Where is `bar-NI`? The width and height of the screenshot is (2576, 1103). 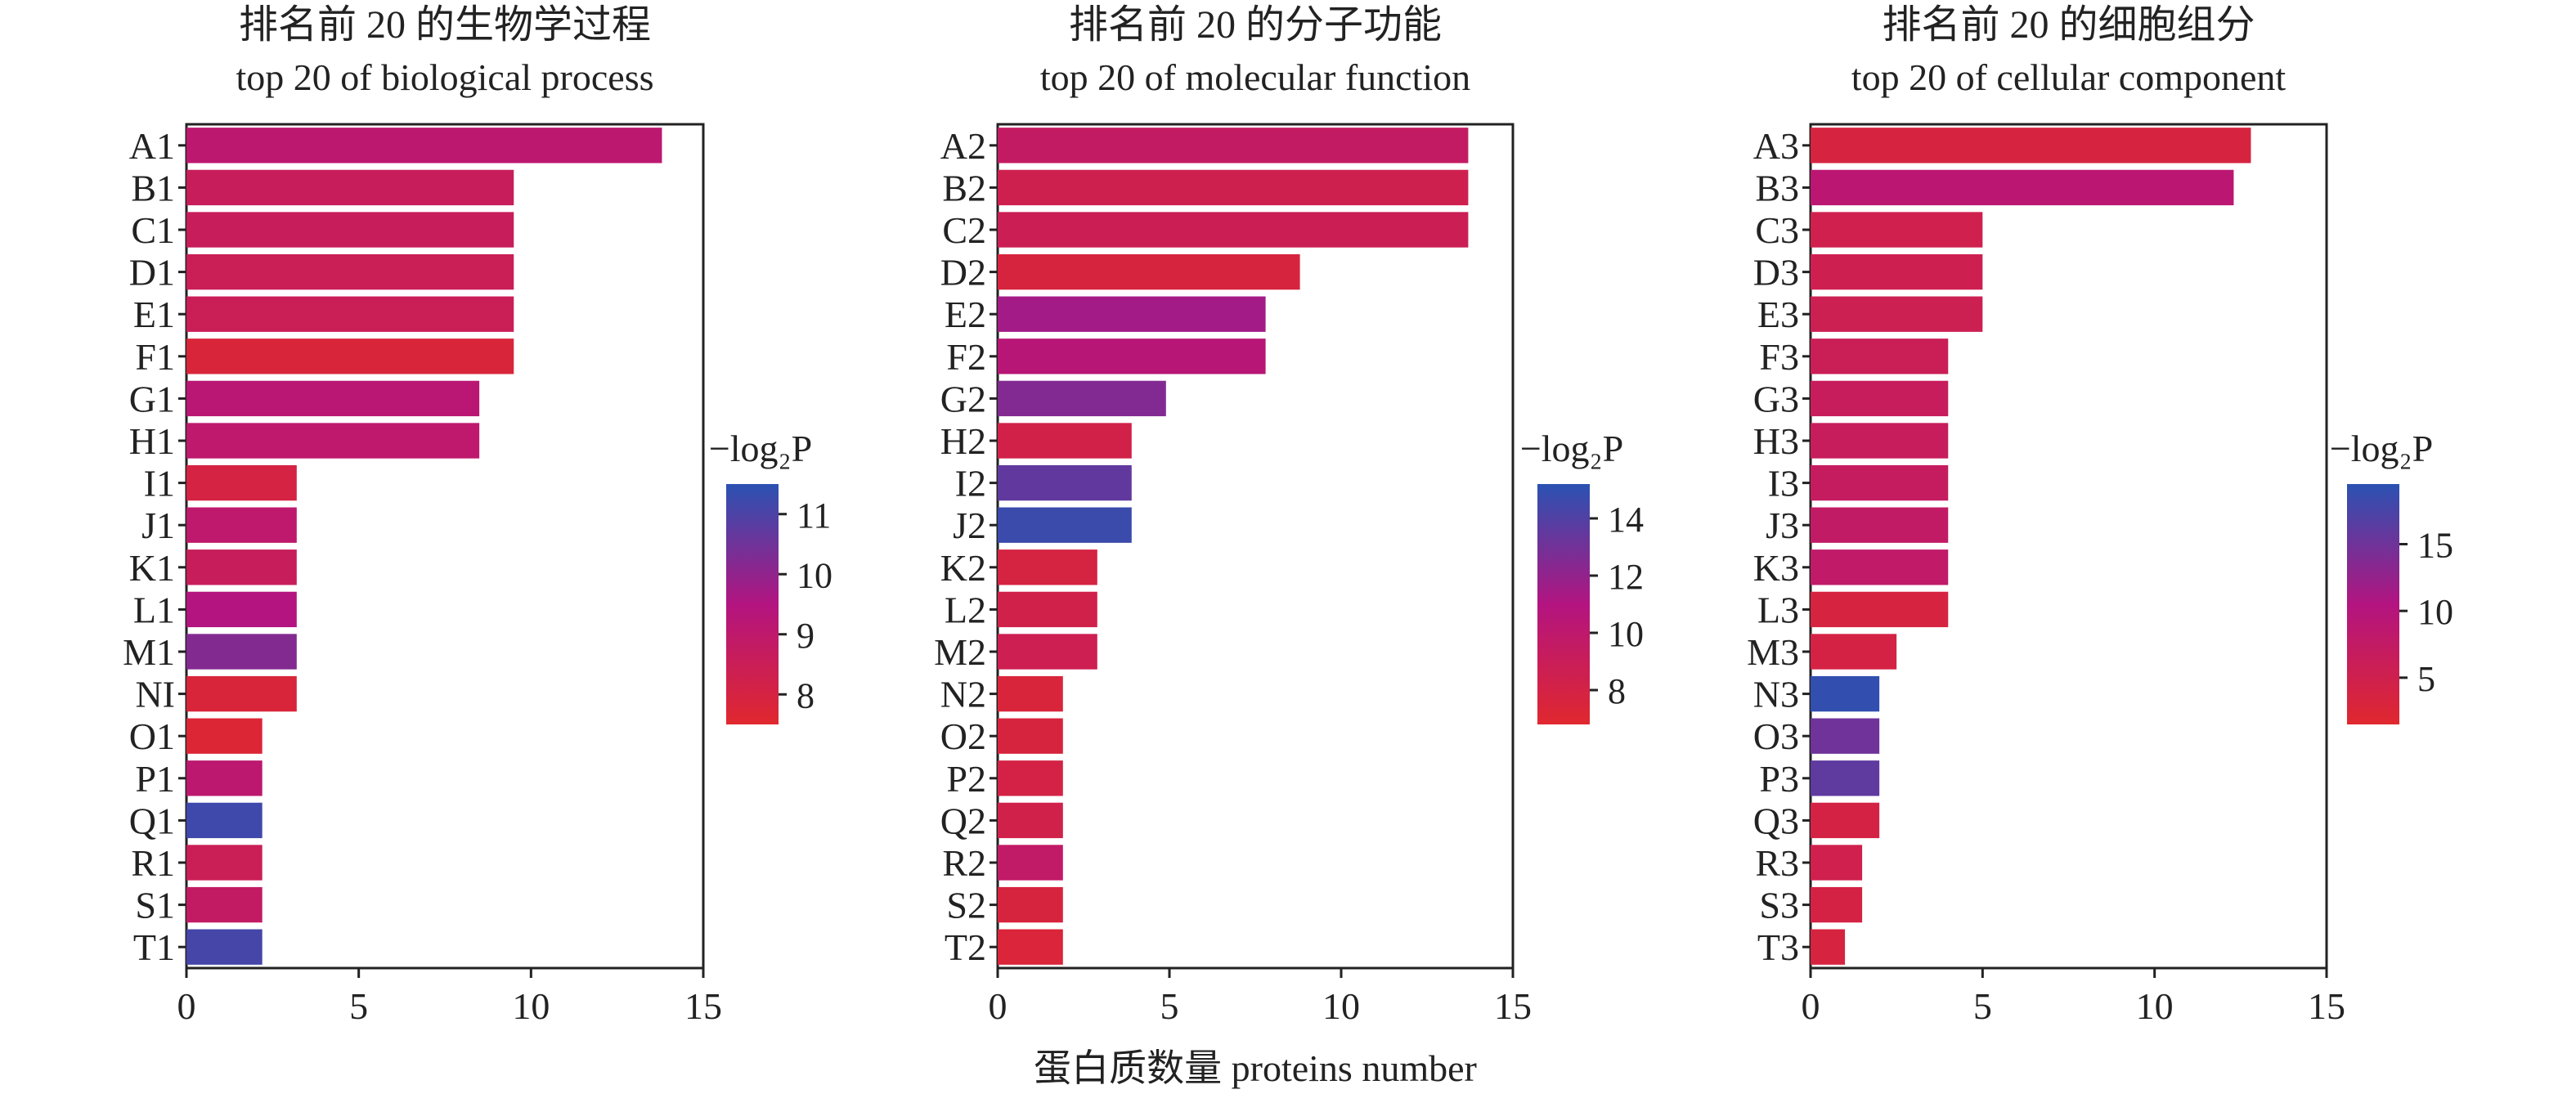 bar-NI is located at coordinates (241, 693).